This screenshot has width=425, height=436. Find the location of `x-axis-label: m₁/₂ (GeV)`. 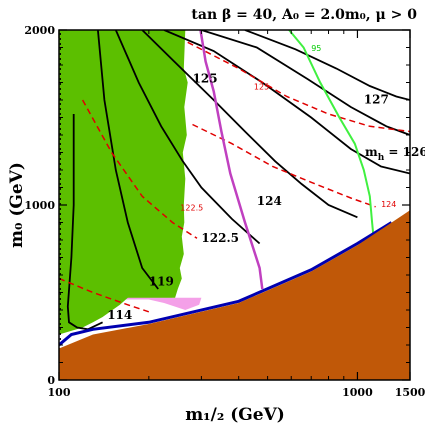

x-axis-label: m₁/₂ (GeV) is located at coordinates (235, 415).